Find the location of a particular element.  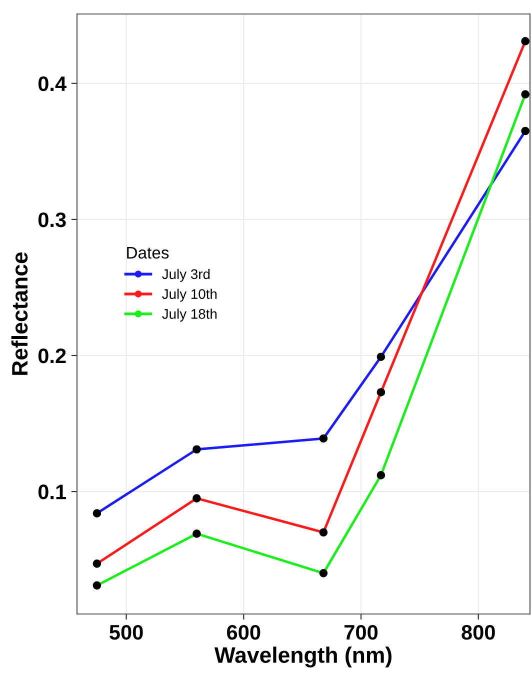

legend-label: July 3rd is located at coordinates (186, 275).